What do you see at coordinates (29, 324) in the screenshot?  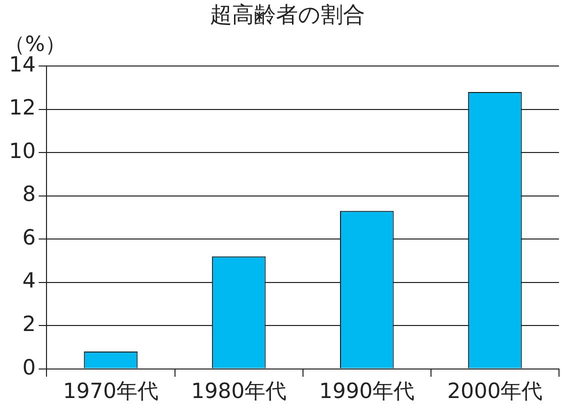 I see `y-tick-label: 2` at bounding box center [29, 324].